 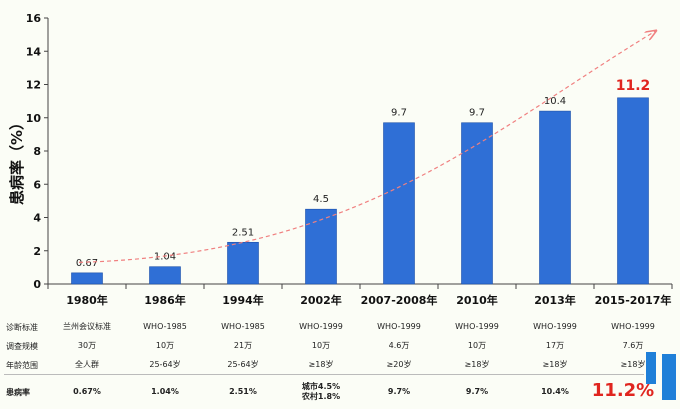 I want to click on table-divider, so click(x=324, y=374).